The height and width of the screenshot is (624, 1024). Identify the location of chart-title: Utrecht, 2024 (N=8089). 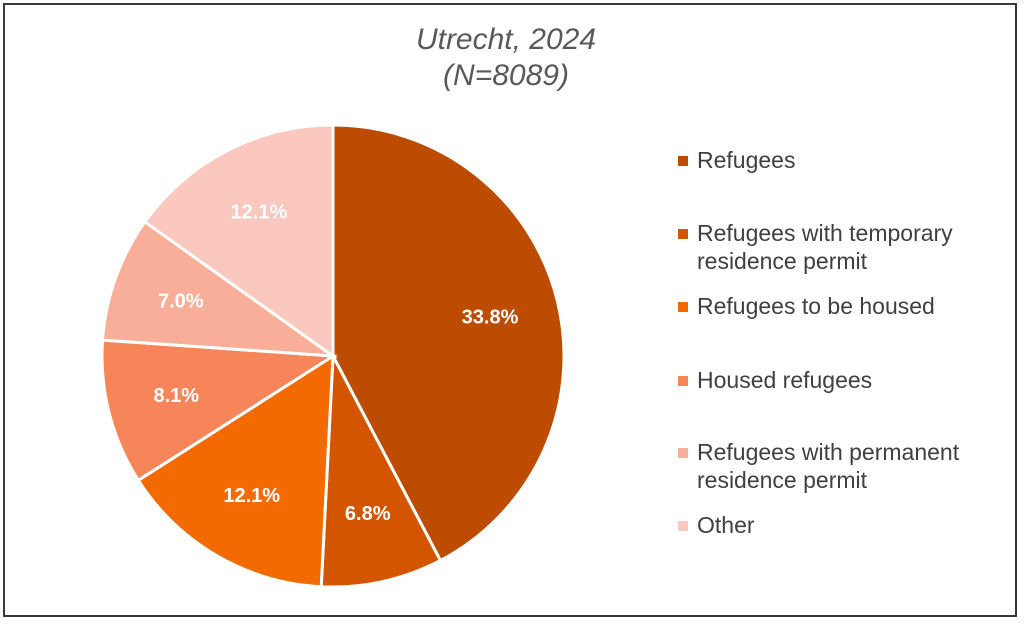
(506, 58).